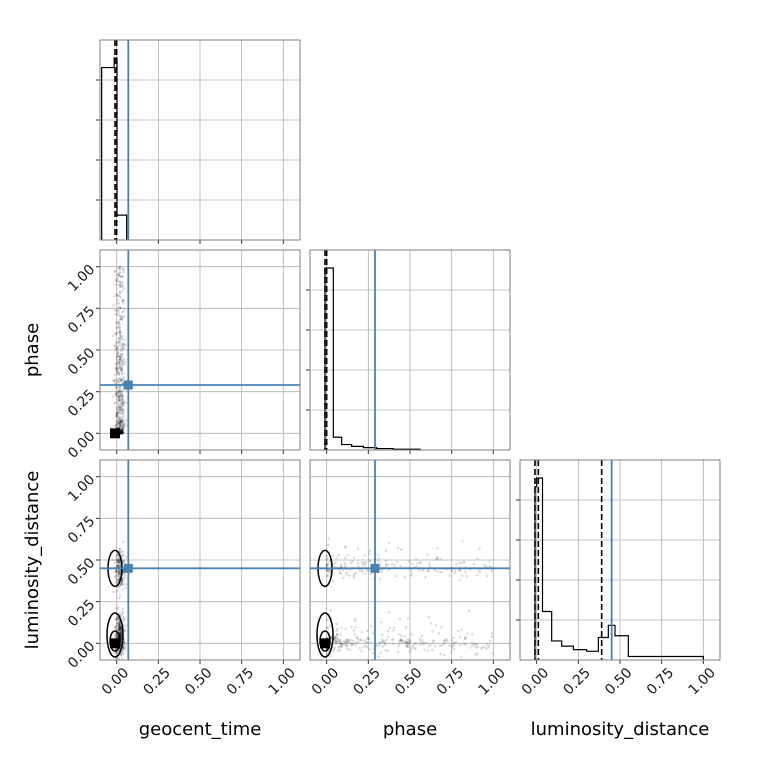 This screenshot has width=760, height=760. I want to click on density-contour, so click(325, 641).